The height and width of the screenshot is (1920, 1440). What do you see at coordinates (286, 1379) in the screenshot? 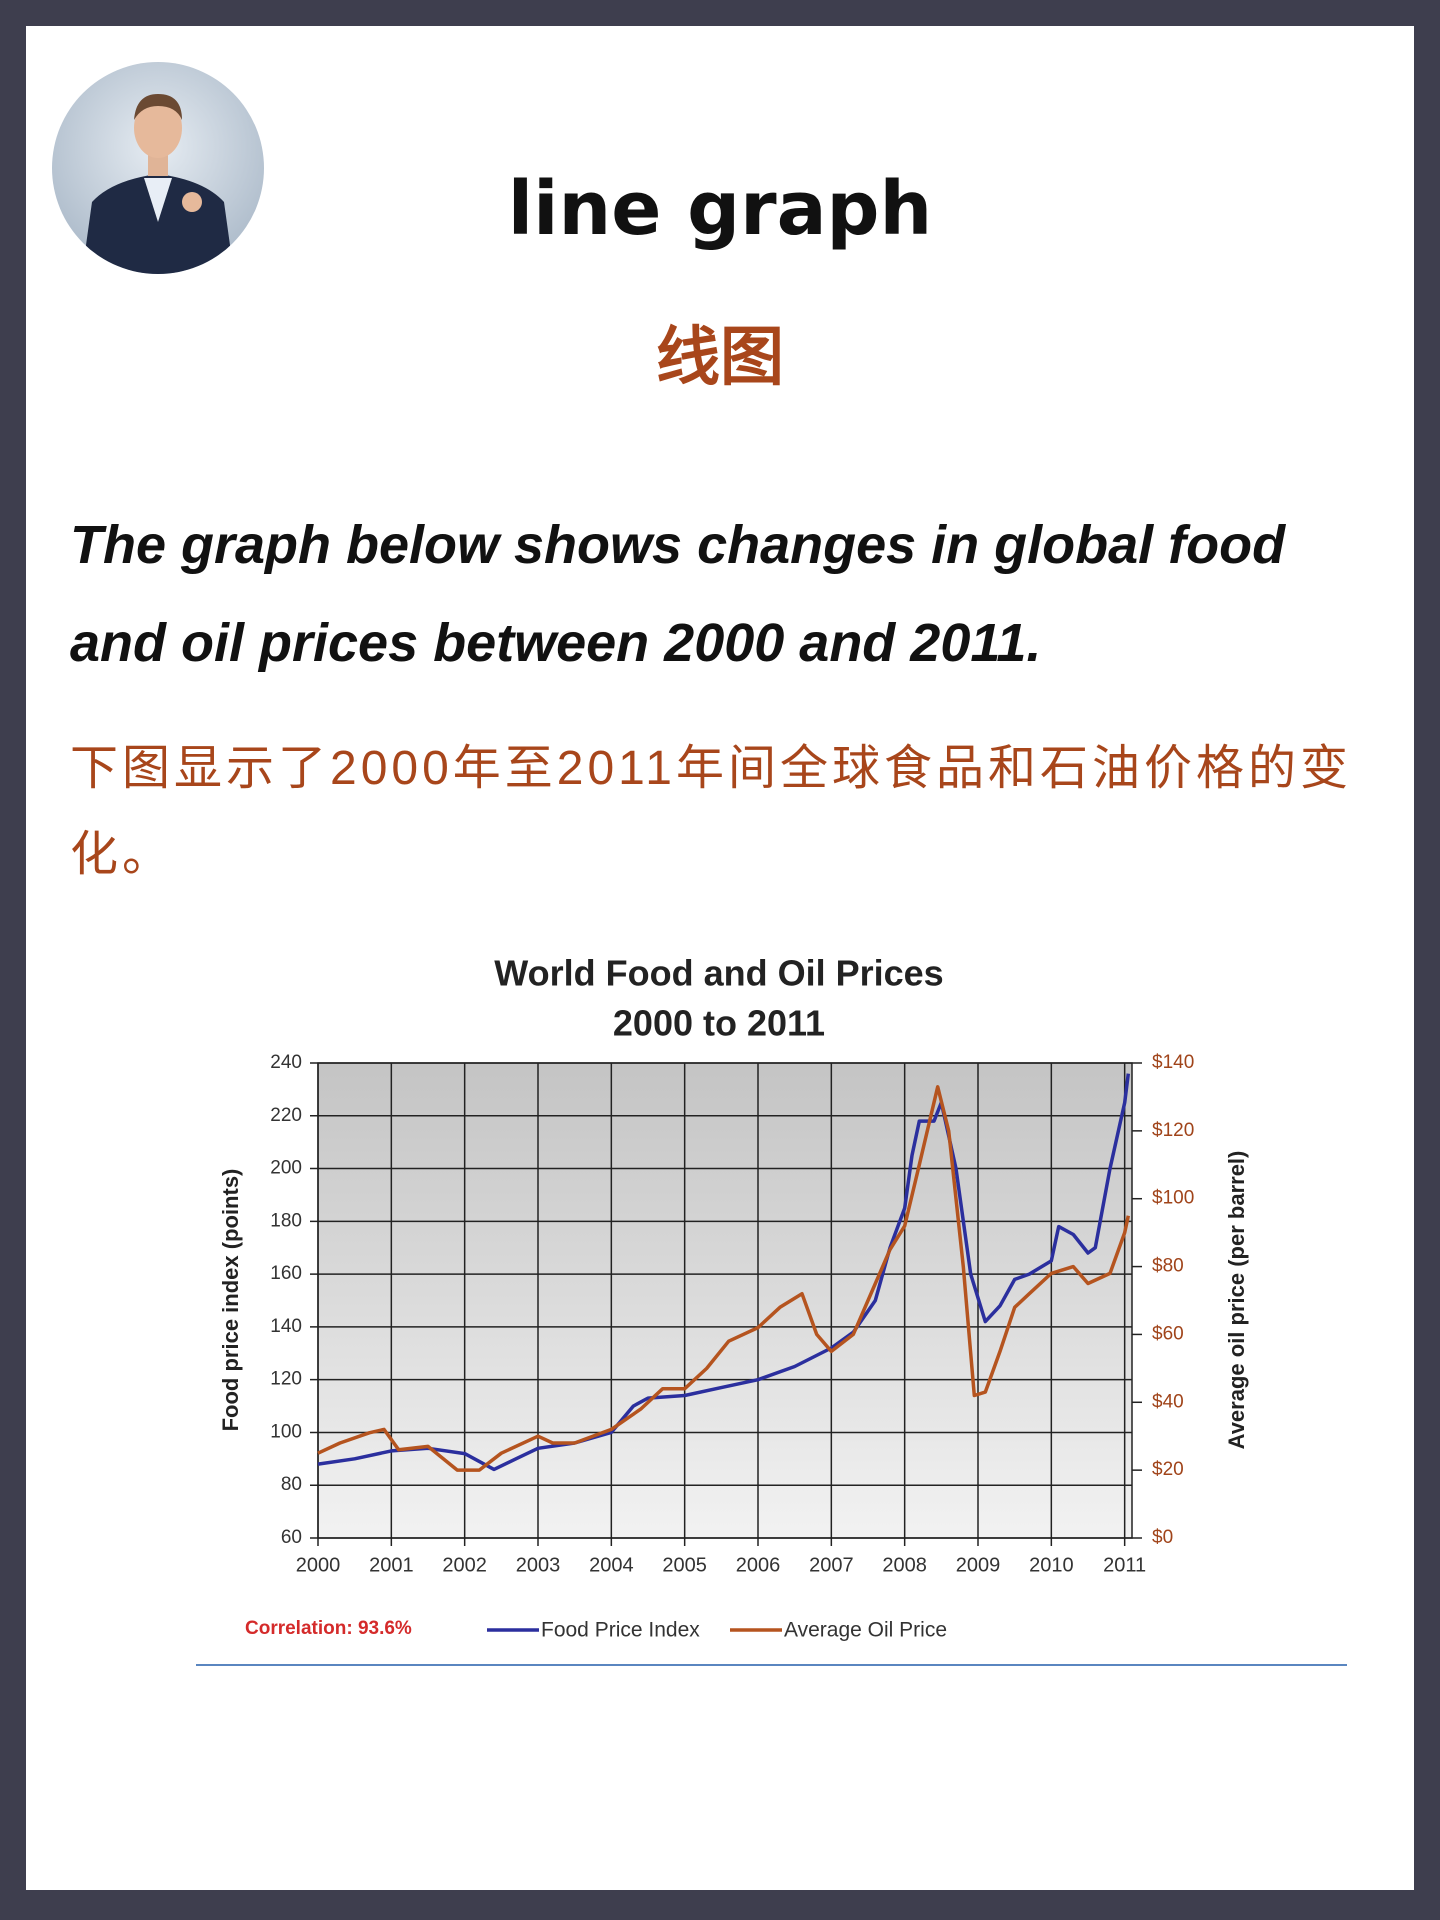
I see `y-tick-label: 120` at bounding box center [286, 1379].